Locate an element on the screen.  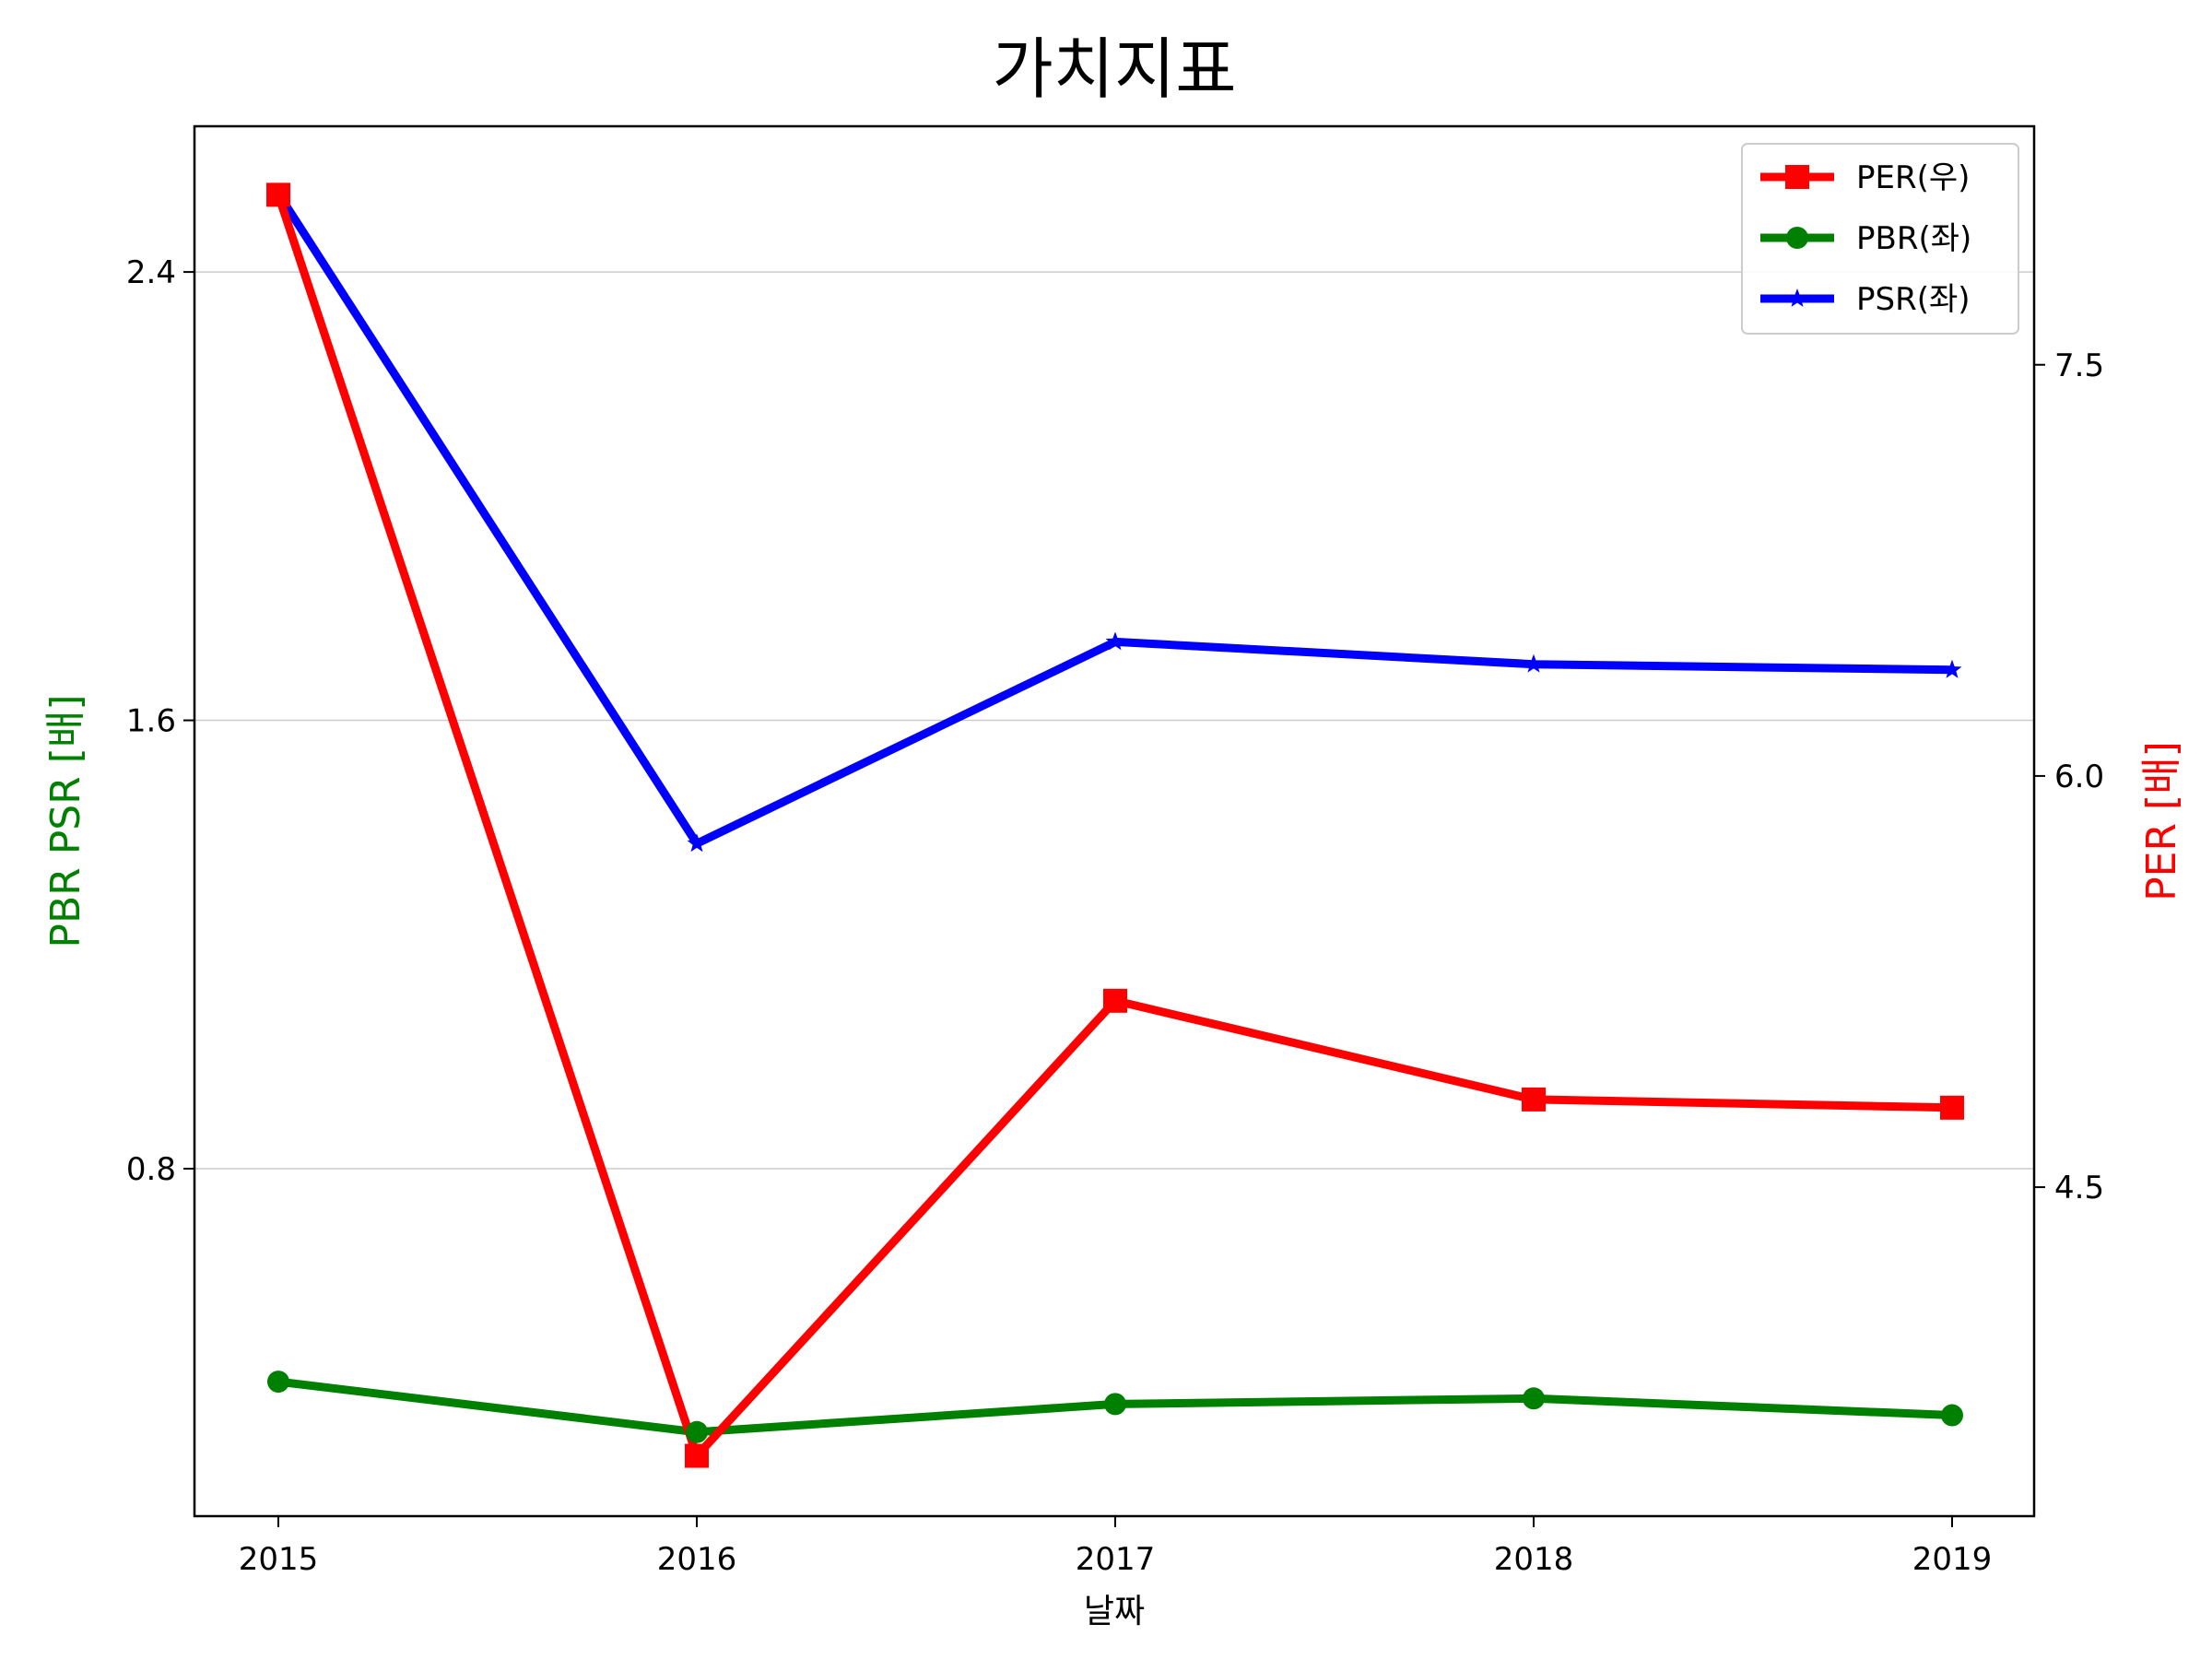
left-y-axis-ticks: 0.8 1.6 2.4 is located at coordinates (160, 721).